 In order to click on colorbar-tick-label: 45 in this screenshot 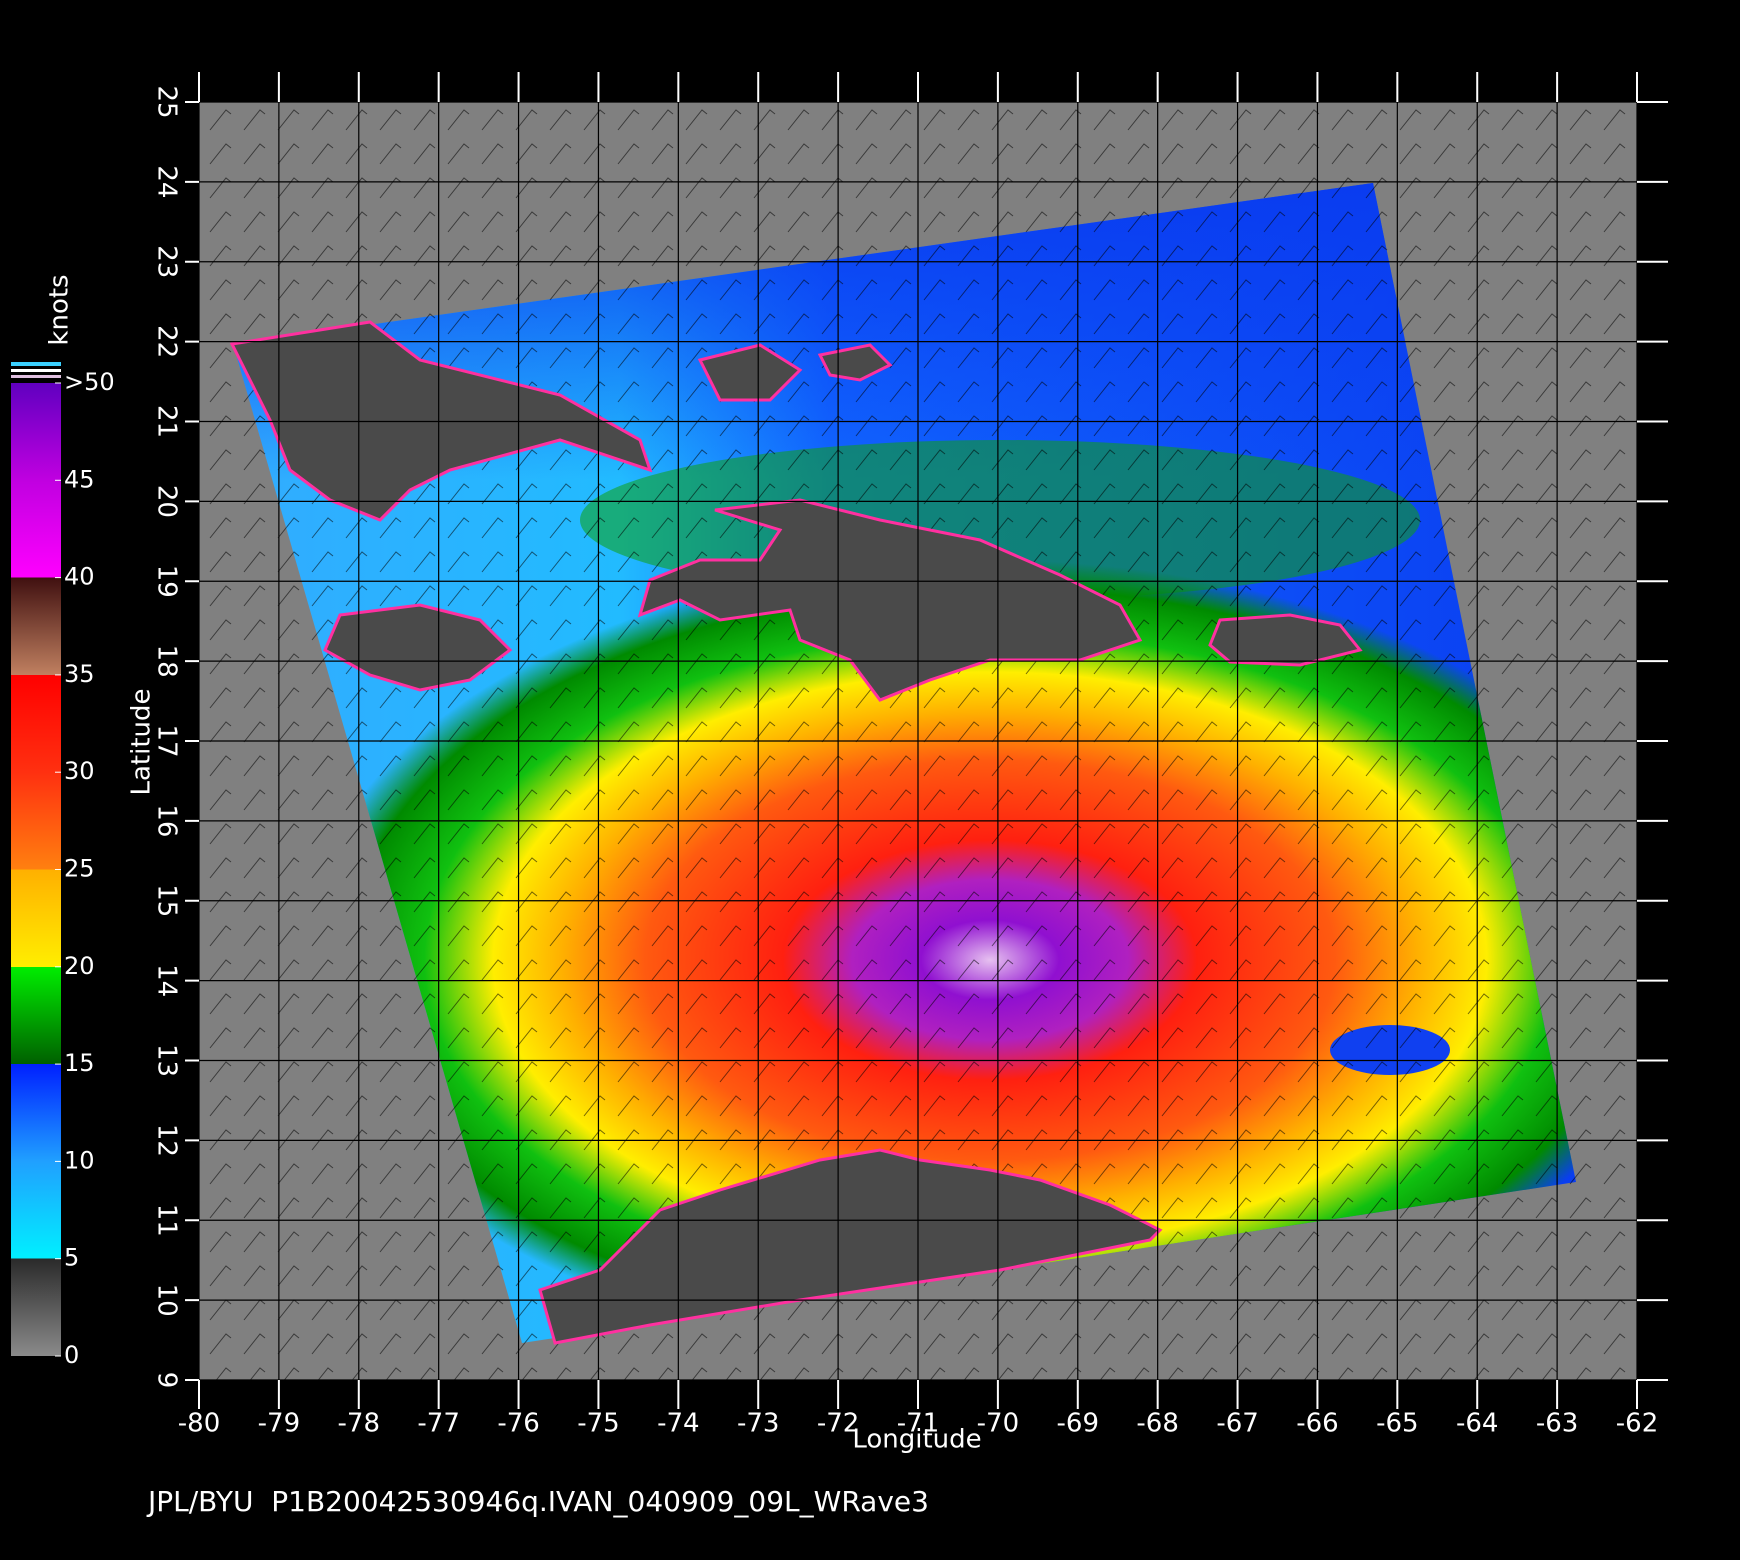, I will do `click(79, 479)`.